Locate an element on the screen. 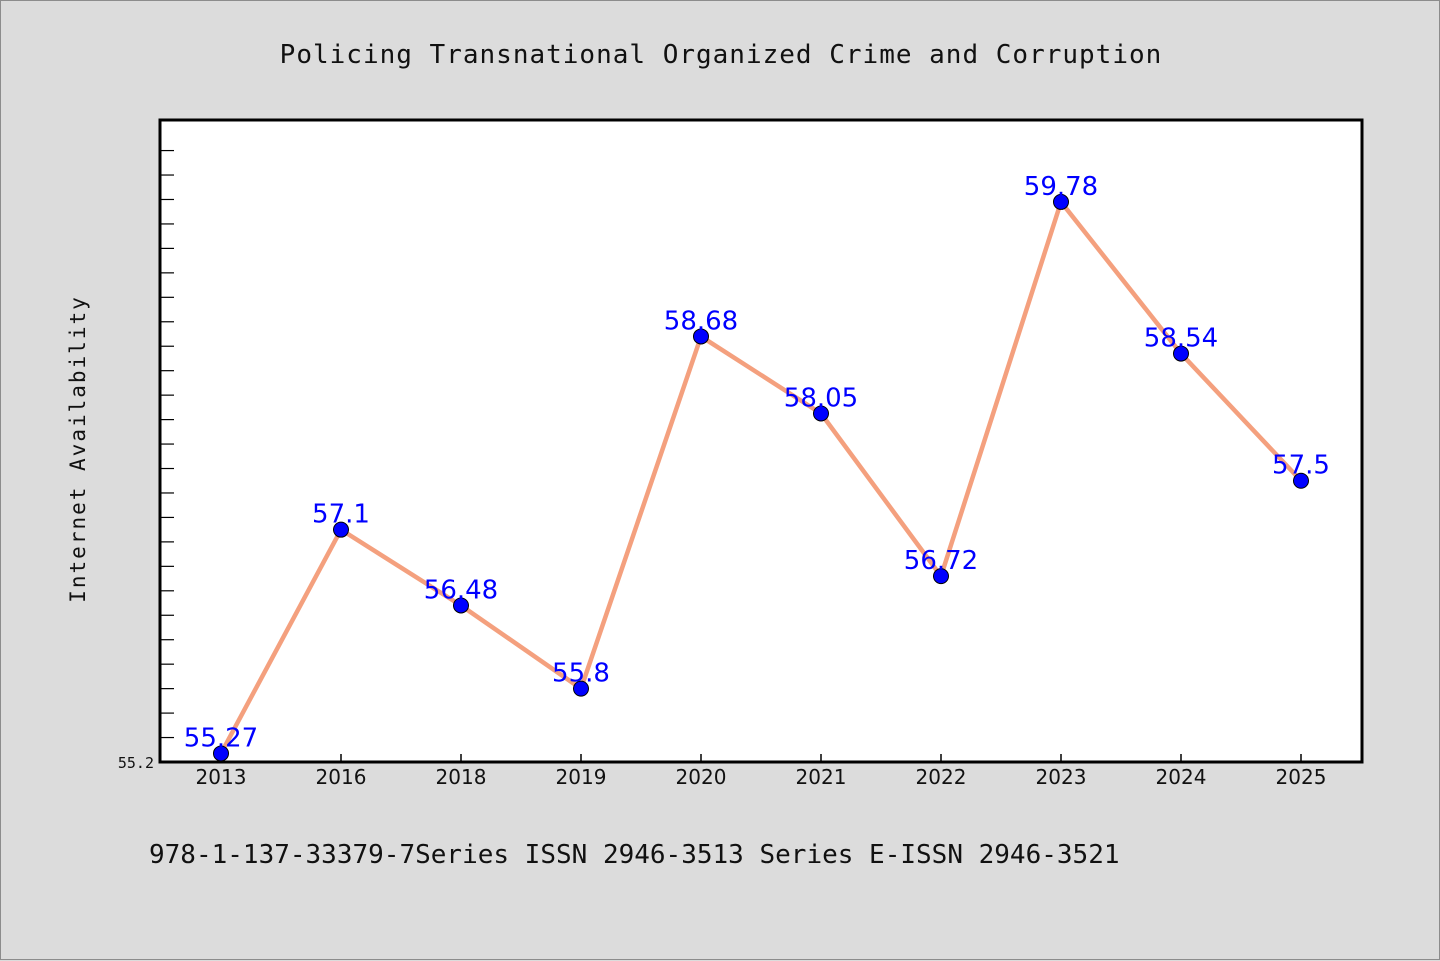 This screenshot has height=961, width=1440. data-value-label: 56.48 is located at coordinates (461, 590).